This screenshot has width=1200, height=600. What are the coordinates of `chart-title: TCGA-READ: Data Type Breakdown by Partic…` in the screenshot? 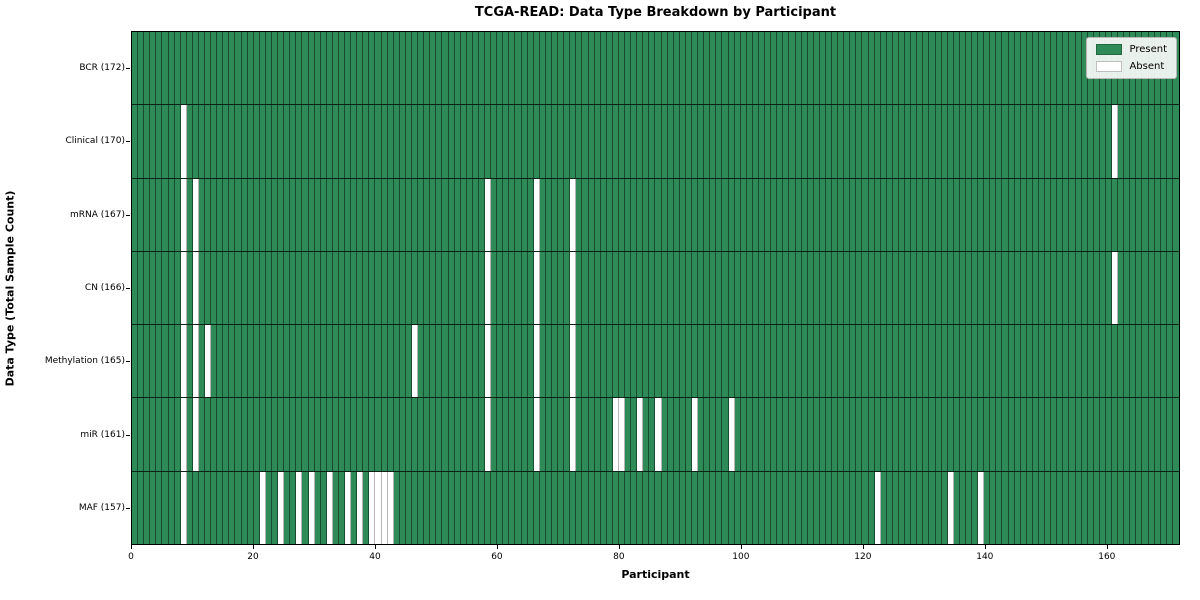 It's located at (655, 12).